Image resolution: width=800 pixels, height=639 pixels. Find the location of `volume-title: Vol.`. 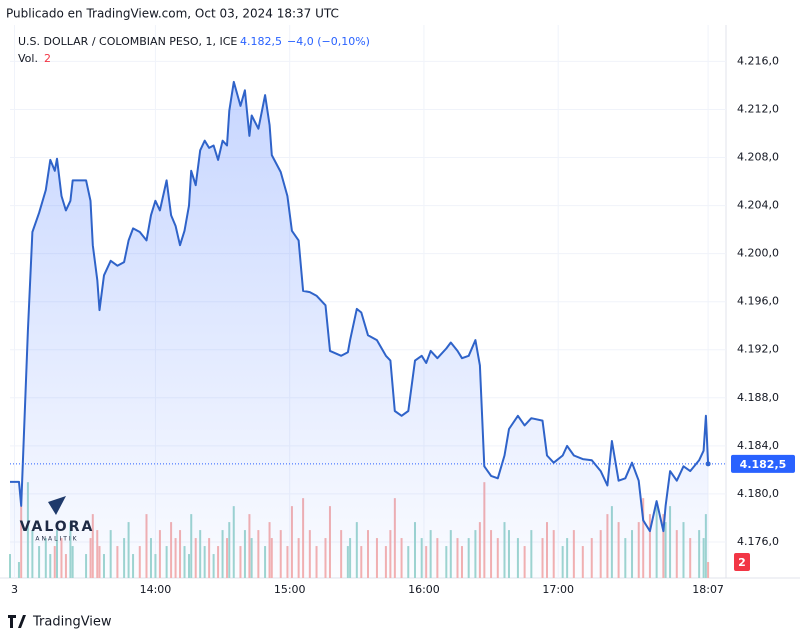

volume-title: Vol. is located at coordinates (28, 58).